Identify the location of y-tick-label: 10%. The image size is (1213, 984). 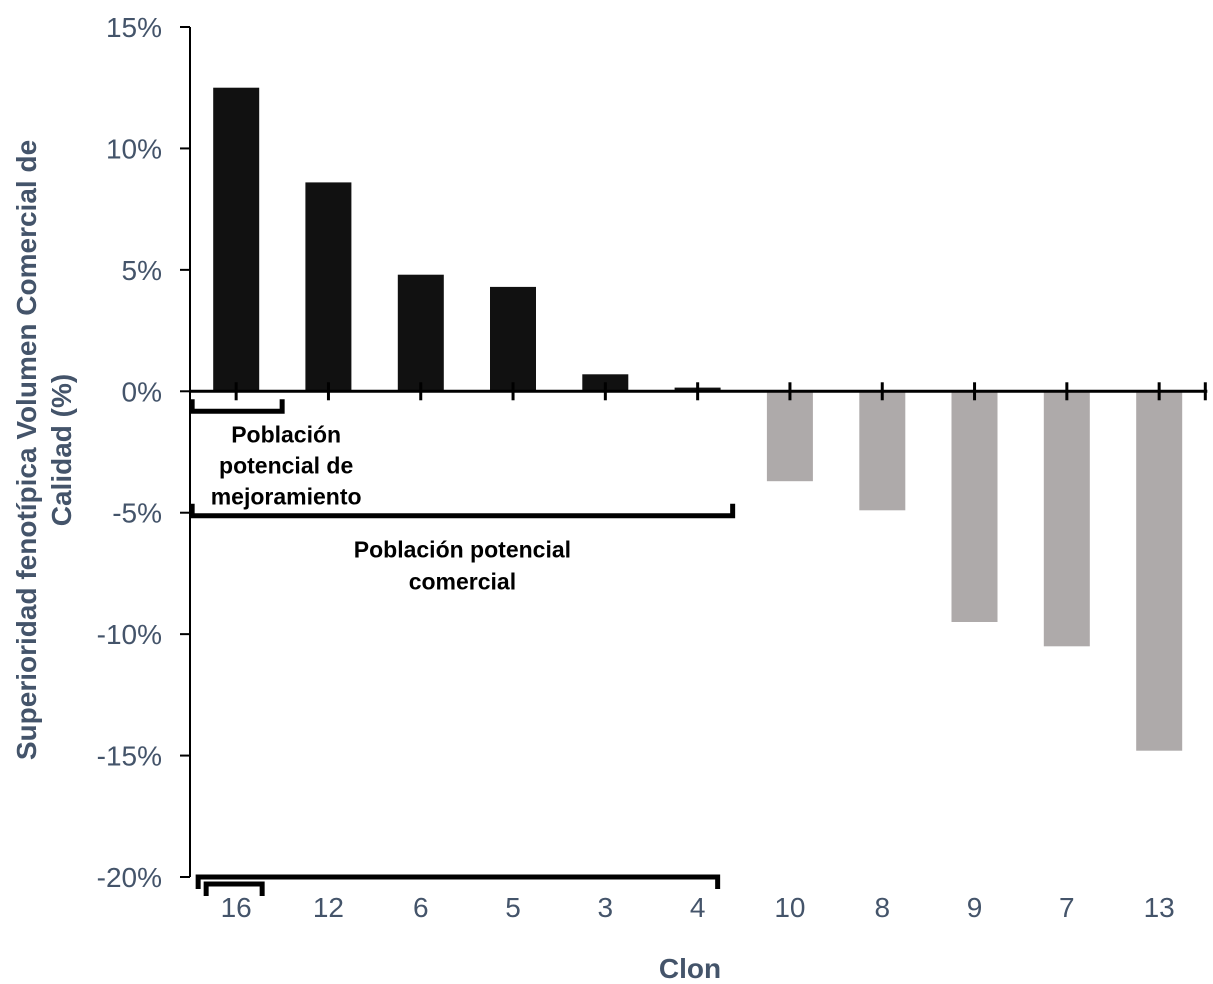
(134, 148).